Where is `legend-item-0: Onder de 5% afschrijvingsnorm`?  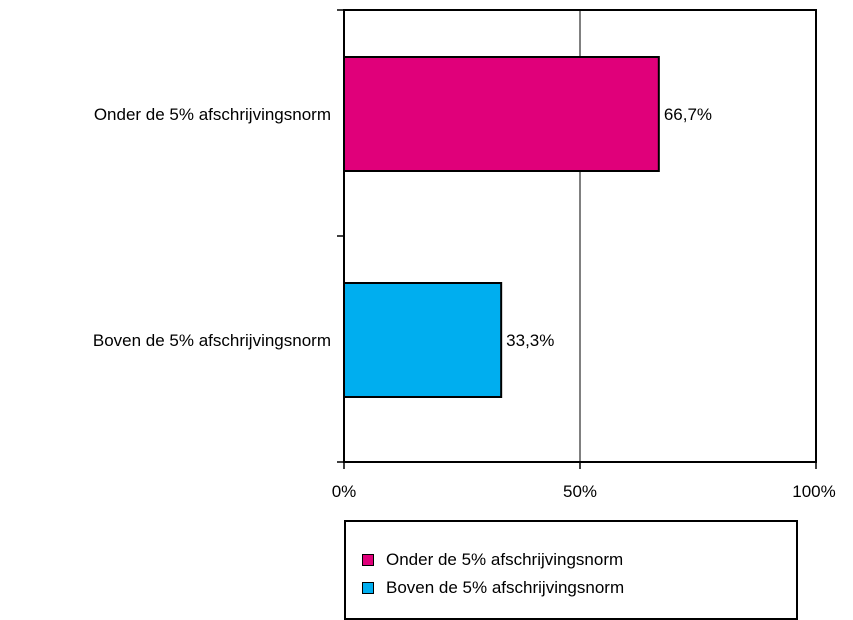
legend-item-0: Onder de 5% afschrijvingsnorm is located at coordinates (492, 560).